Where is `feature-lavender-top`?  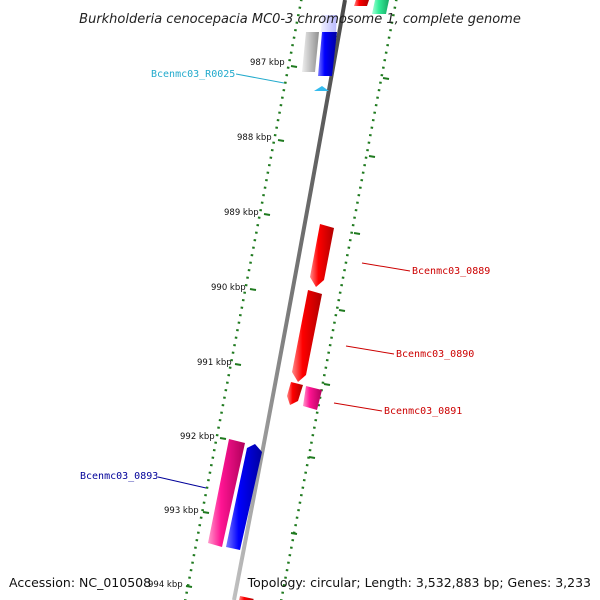 feature-lavender-top is located at coordinates (329, 23).